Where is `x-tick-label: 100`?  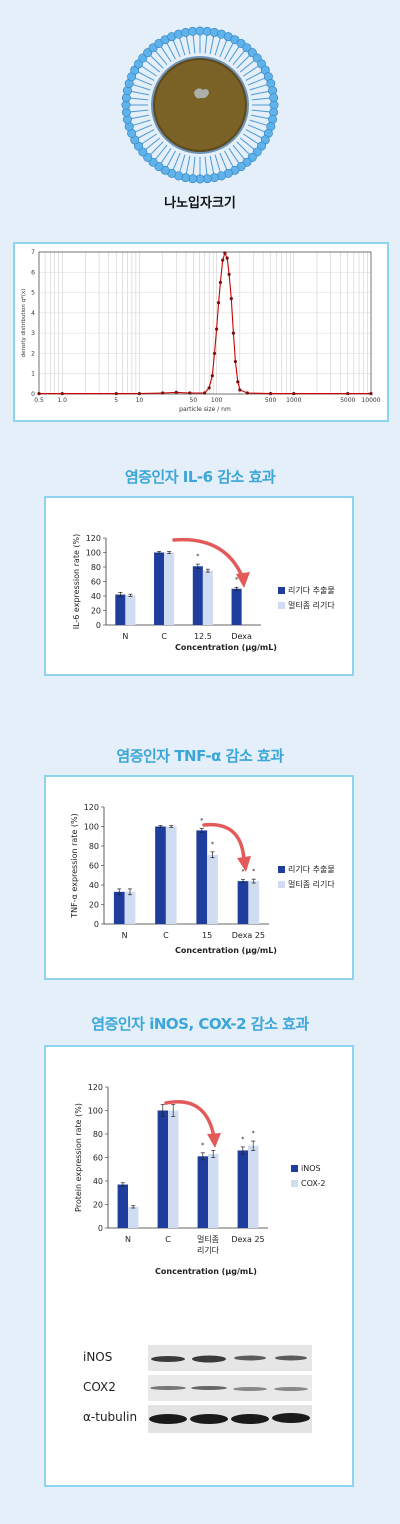
x-tick-label: 100 is located at coordinates (217, 400).